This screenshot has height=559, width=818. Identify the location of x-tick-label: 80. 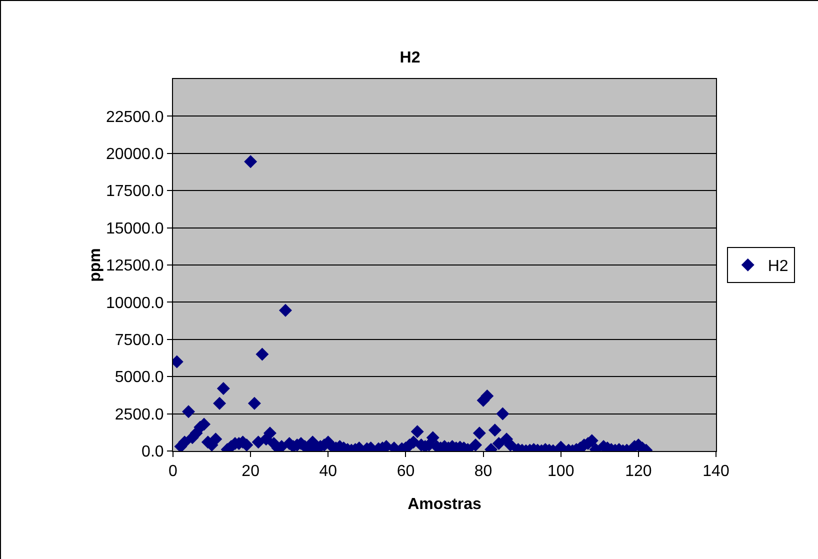
(483, 471).